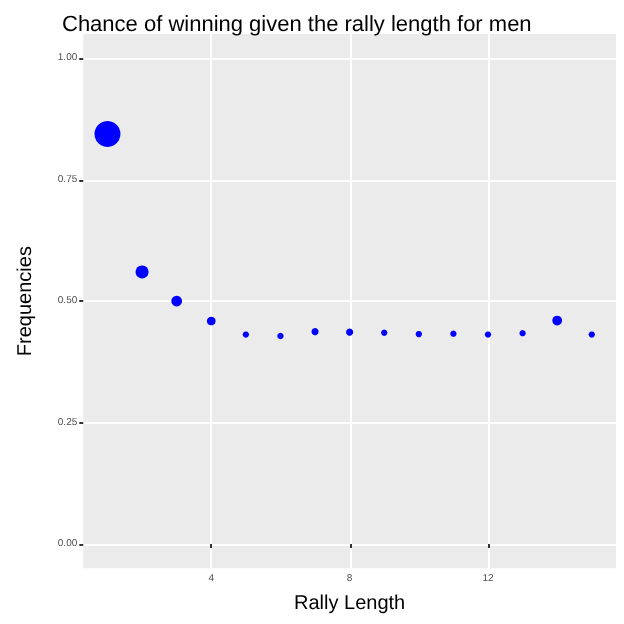 This screenshot has width=624, height=624. What do you see at coordinates (350, 604) in the screenshot?
I see `x-axis-title: Rally Length` at bounding box center [350, 604].